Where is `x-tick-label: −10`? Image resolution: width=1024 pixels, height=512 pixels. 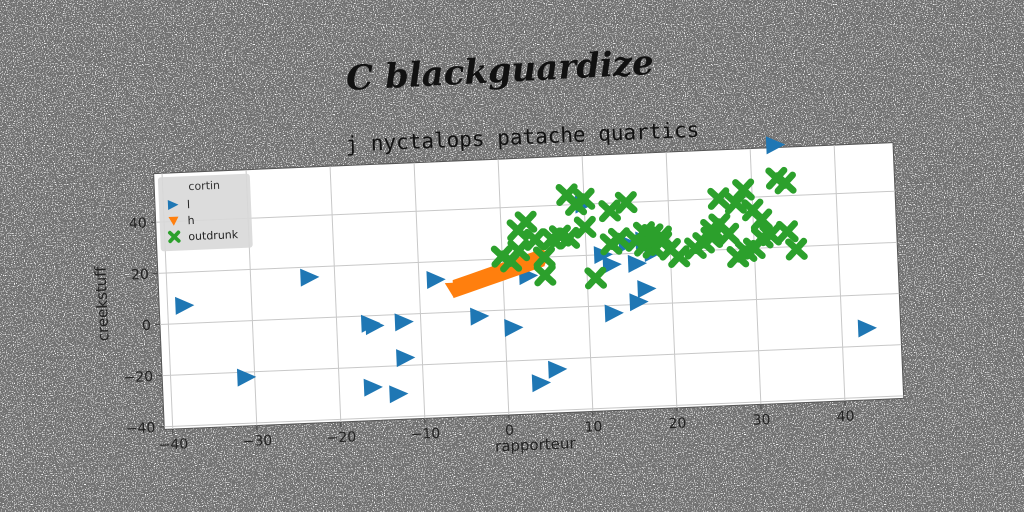
x-tick-label: −10 is located at coordinates (425, 434).